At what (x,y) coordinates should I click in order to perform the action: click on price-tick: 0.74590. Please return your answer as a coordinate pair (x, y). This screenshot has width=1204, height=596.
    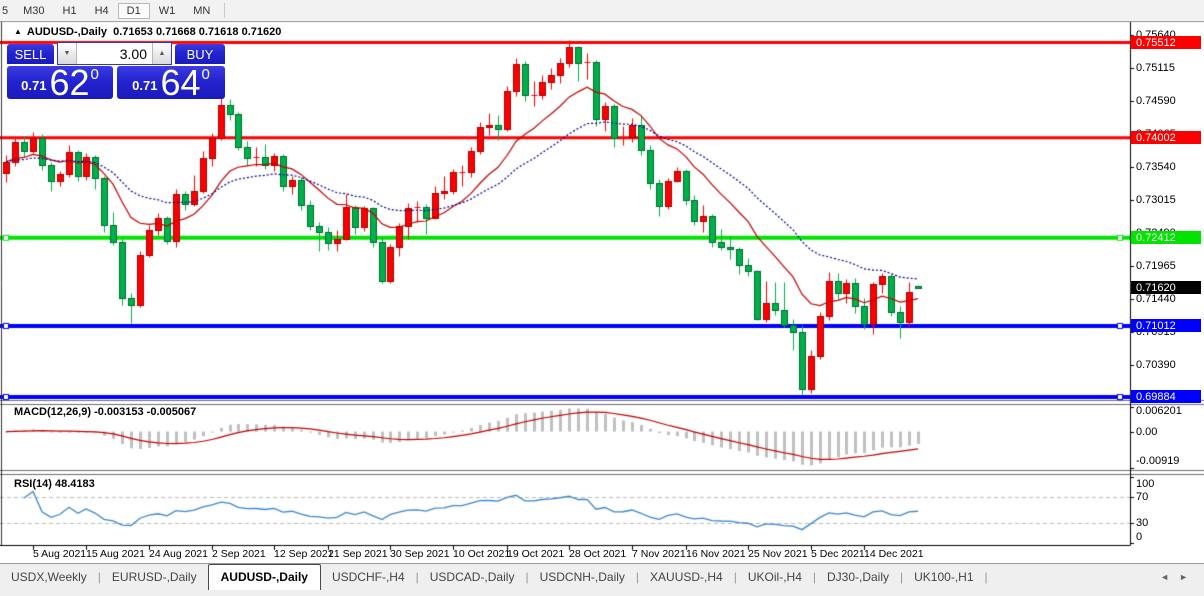
    Looking at the image, I should click on (1156, 100).